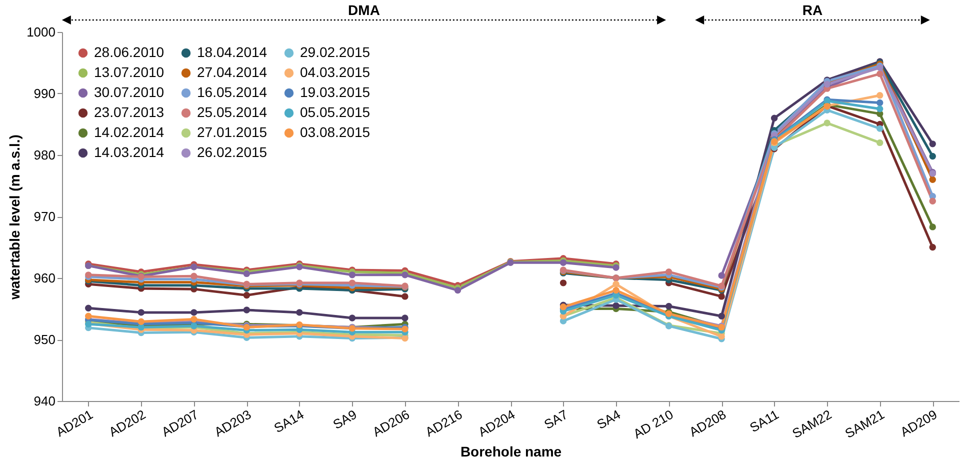  What do you see at coordinates (345, 419) in the screenshot?
I see `x-tick-label: SA9` at bounding box center [345, 419].